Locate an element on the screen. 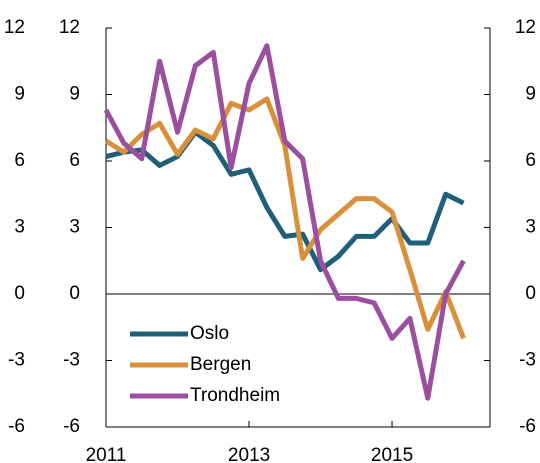  y-tick-label-outer: 3 is located at coordinates (19, 227).